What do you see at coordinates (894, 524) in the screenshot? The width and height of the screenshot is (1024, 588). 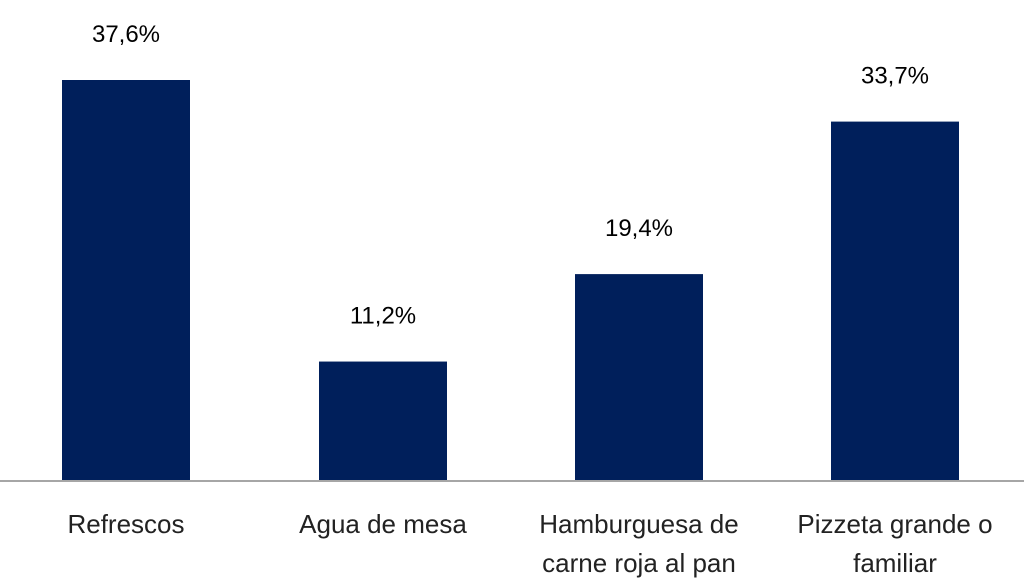 I see `x-tick-label-line: Pizzeta grande o` at bounding box center [894, 524].